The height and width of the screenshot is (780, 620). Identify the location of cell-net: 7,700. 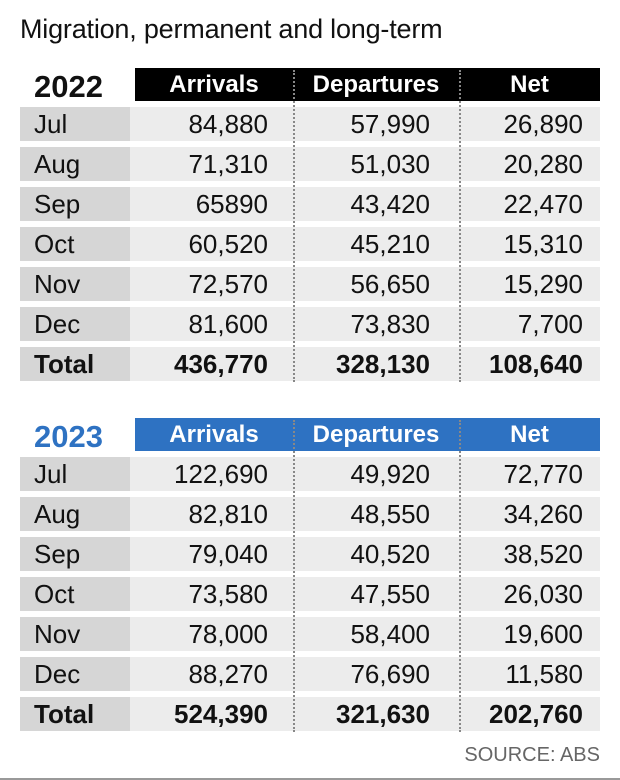
(550, 324).